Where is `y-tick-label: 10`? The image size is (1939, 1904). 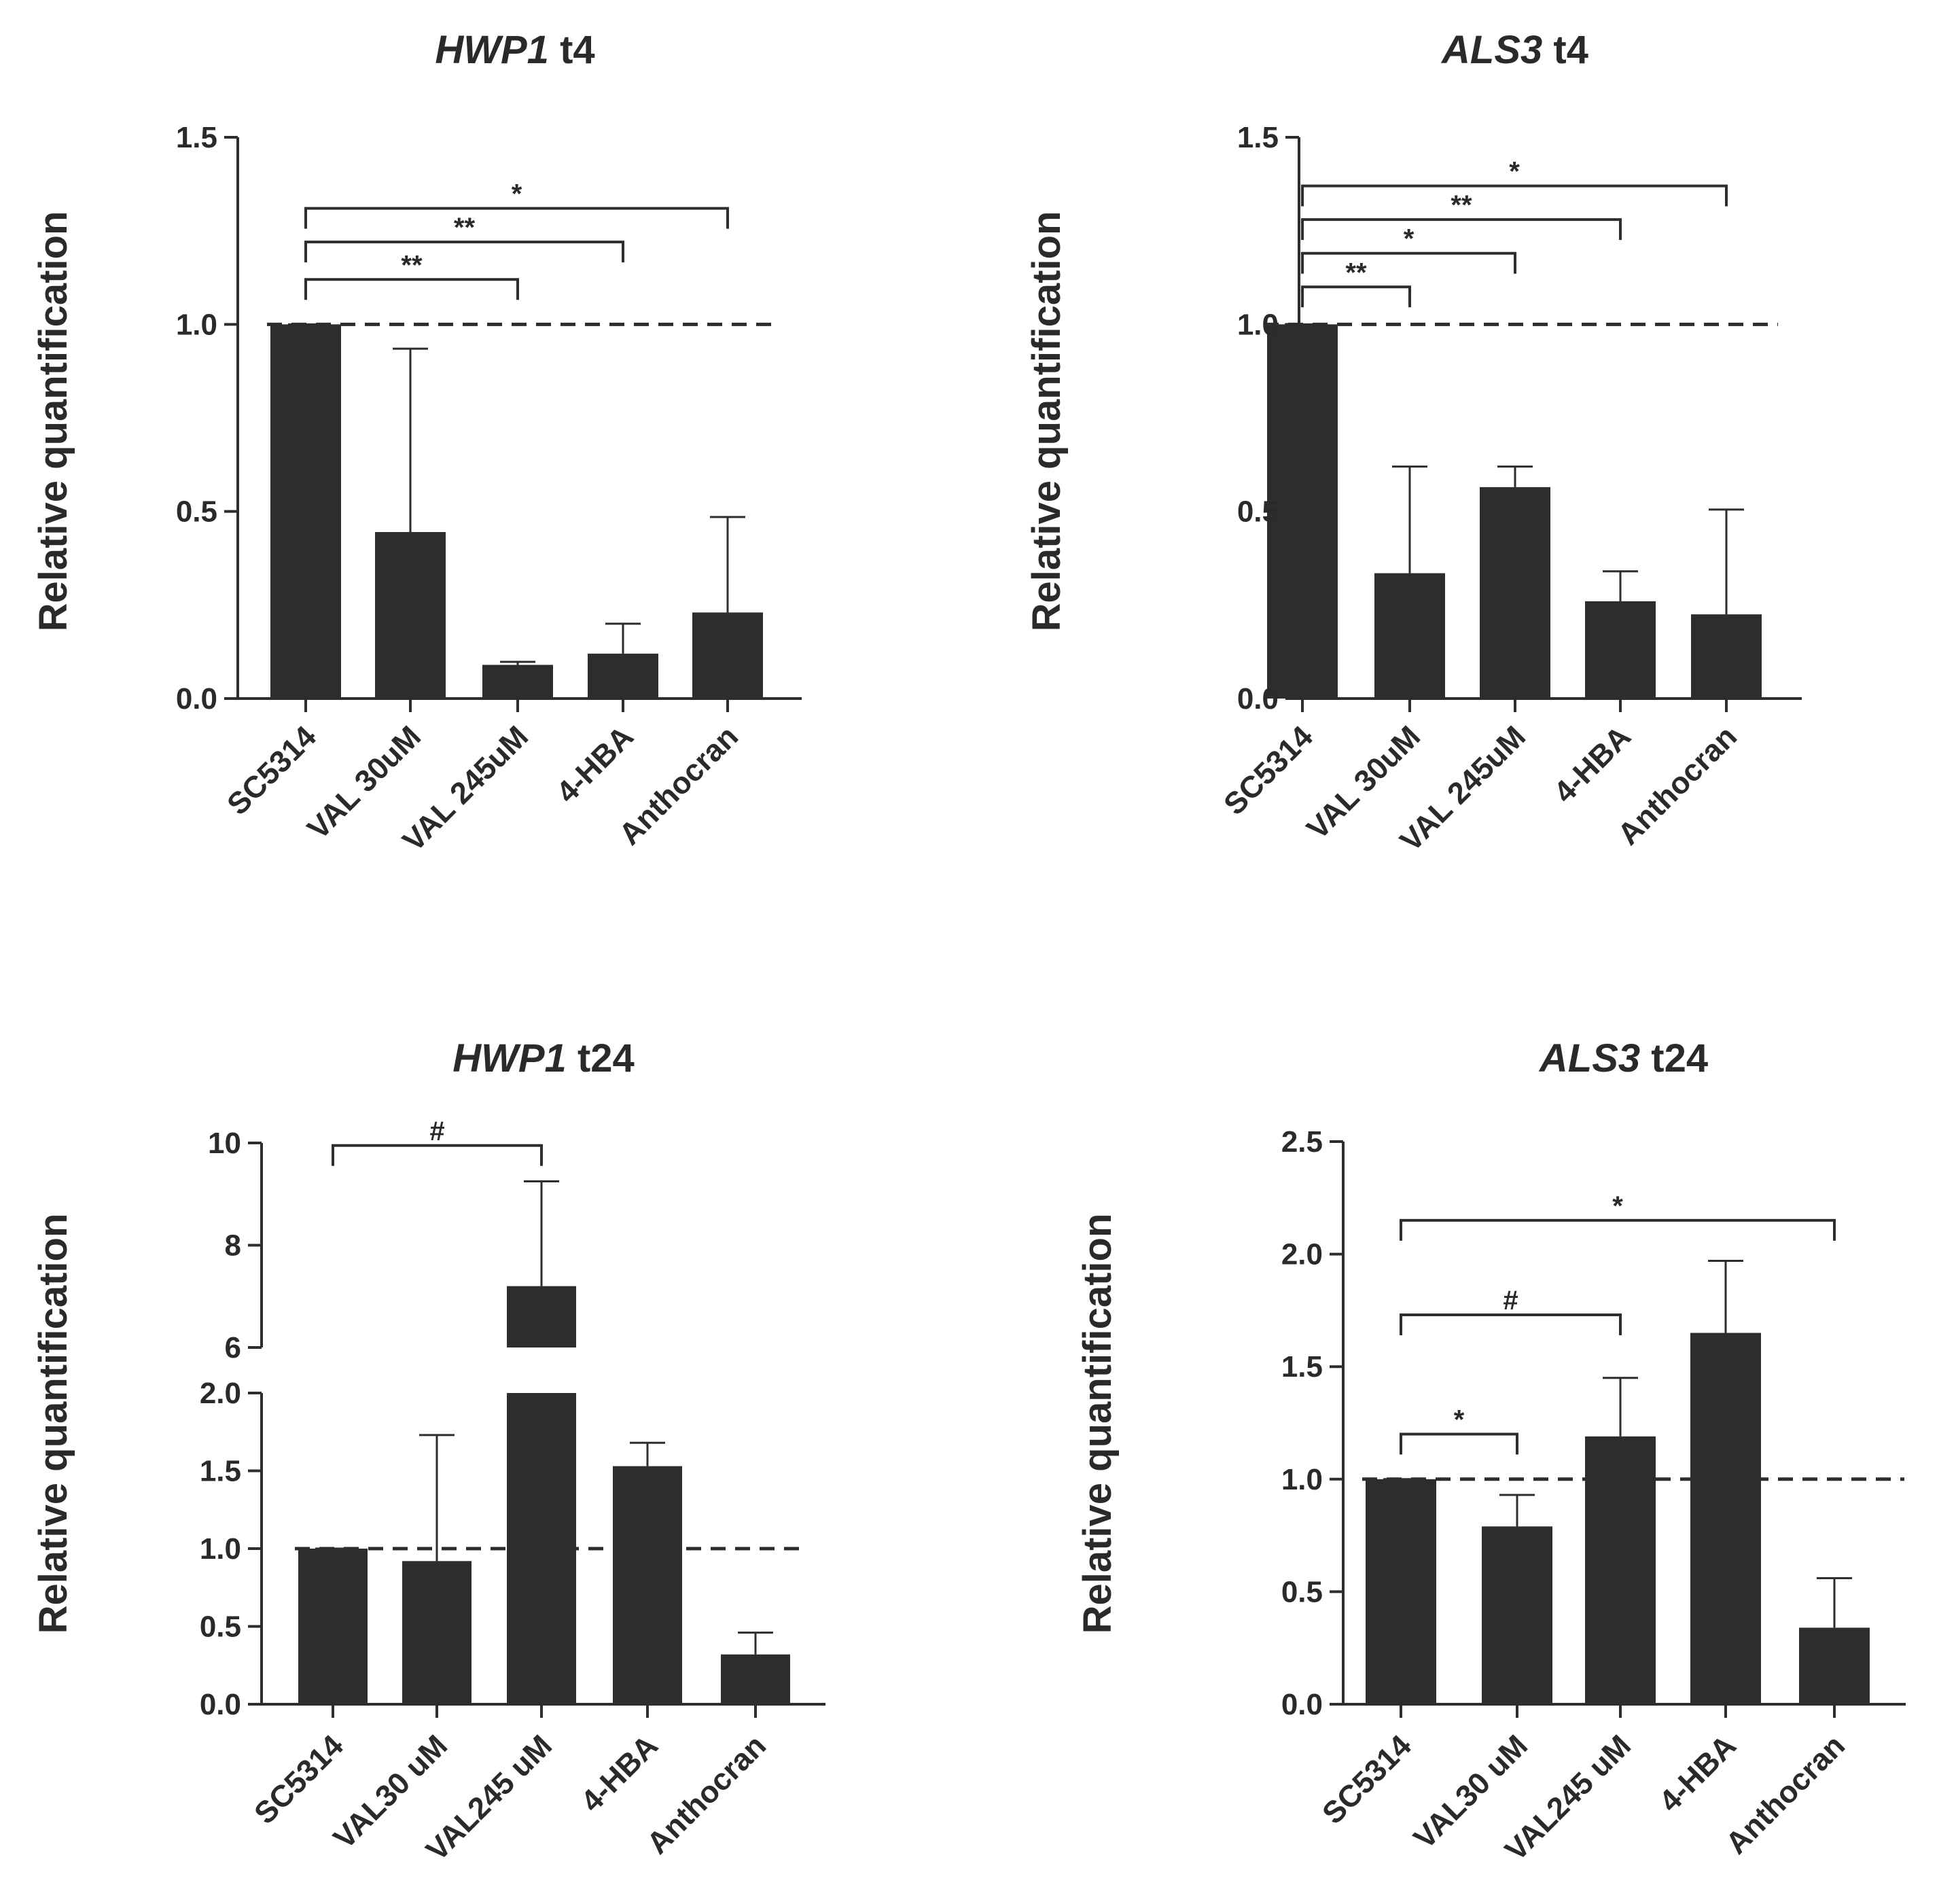 y-tick-label: 10 is located at coordinates (224, 1143).